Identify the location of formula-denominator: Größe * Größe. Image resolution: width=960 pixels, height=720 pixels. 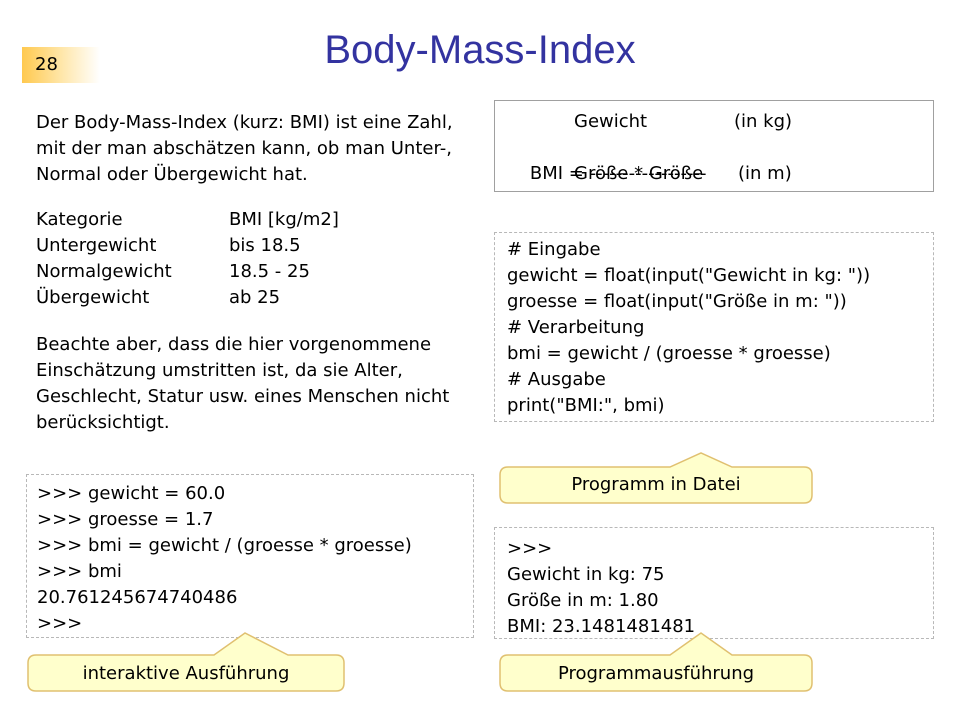
(639, 173).